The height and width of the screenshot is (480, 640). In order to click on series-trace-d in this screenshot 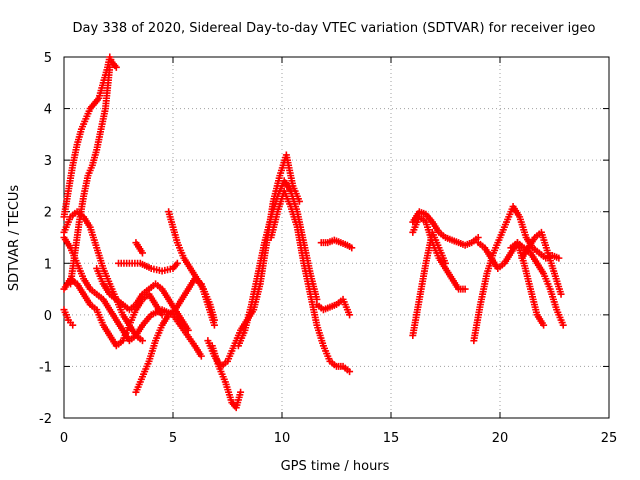, I will do `click(132, 297)`.